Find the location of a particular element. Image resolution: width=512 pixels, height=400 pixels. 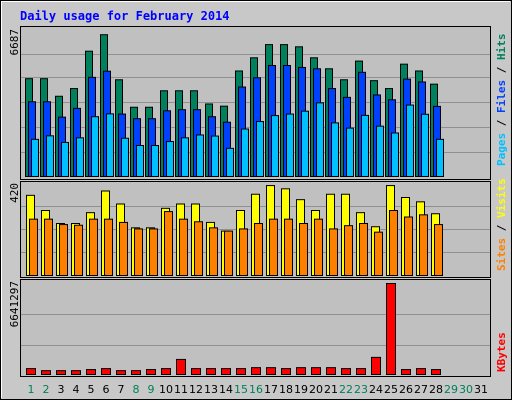

x-tick-label-day-12: 12 is located at coordinates (196, 389).